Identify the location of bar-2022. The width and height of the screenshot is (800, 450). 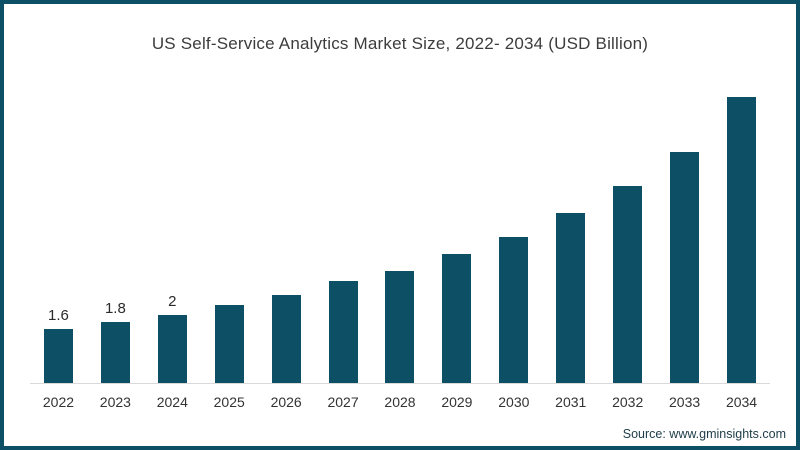
(58, 355).